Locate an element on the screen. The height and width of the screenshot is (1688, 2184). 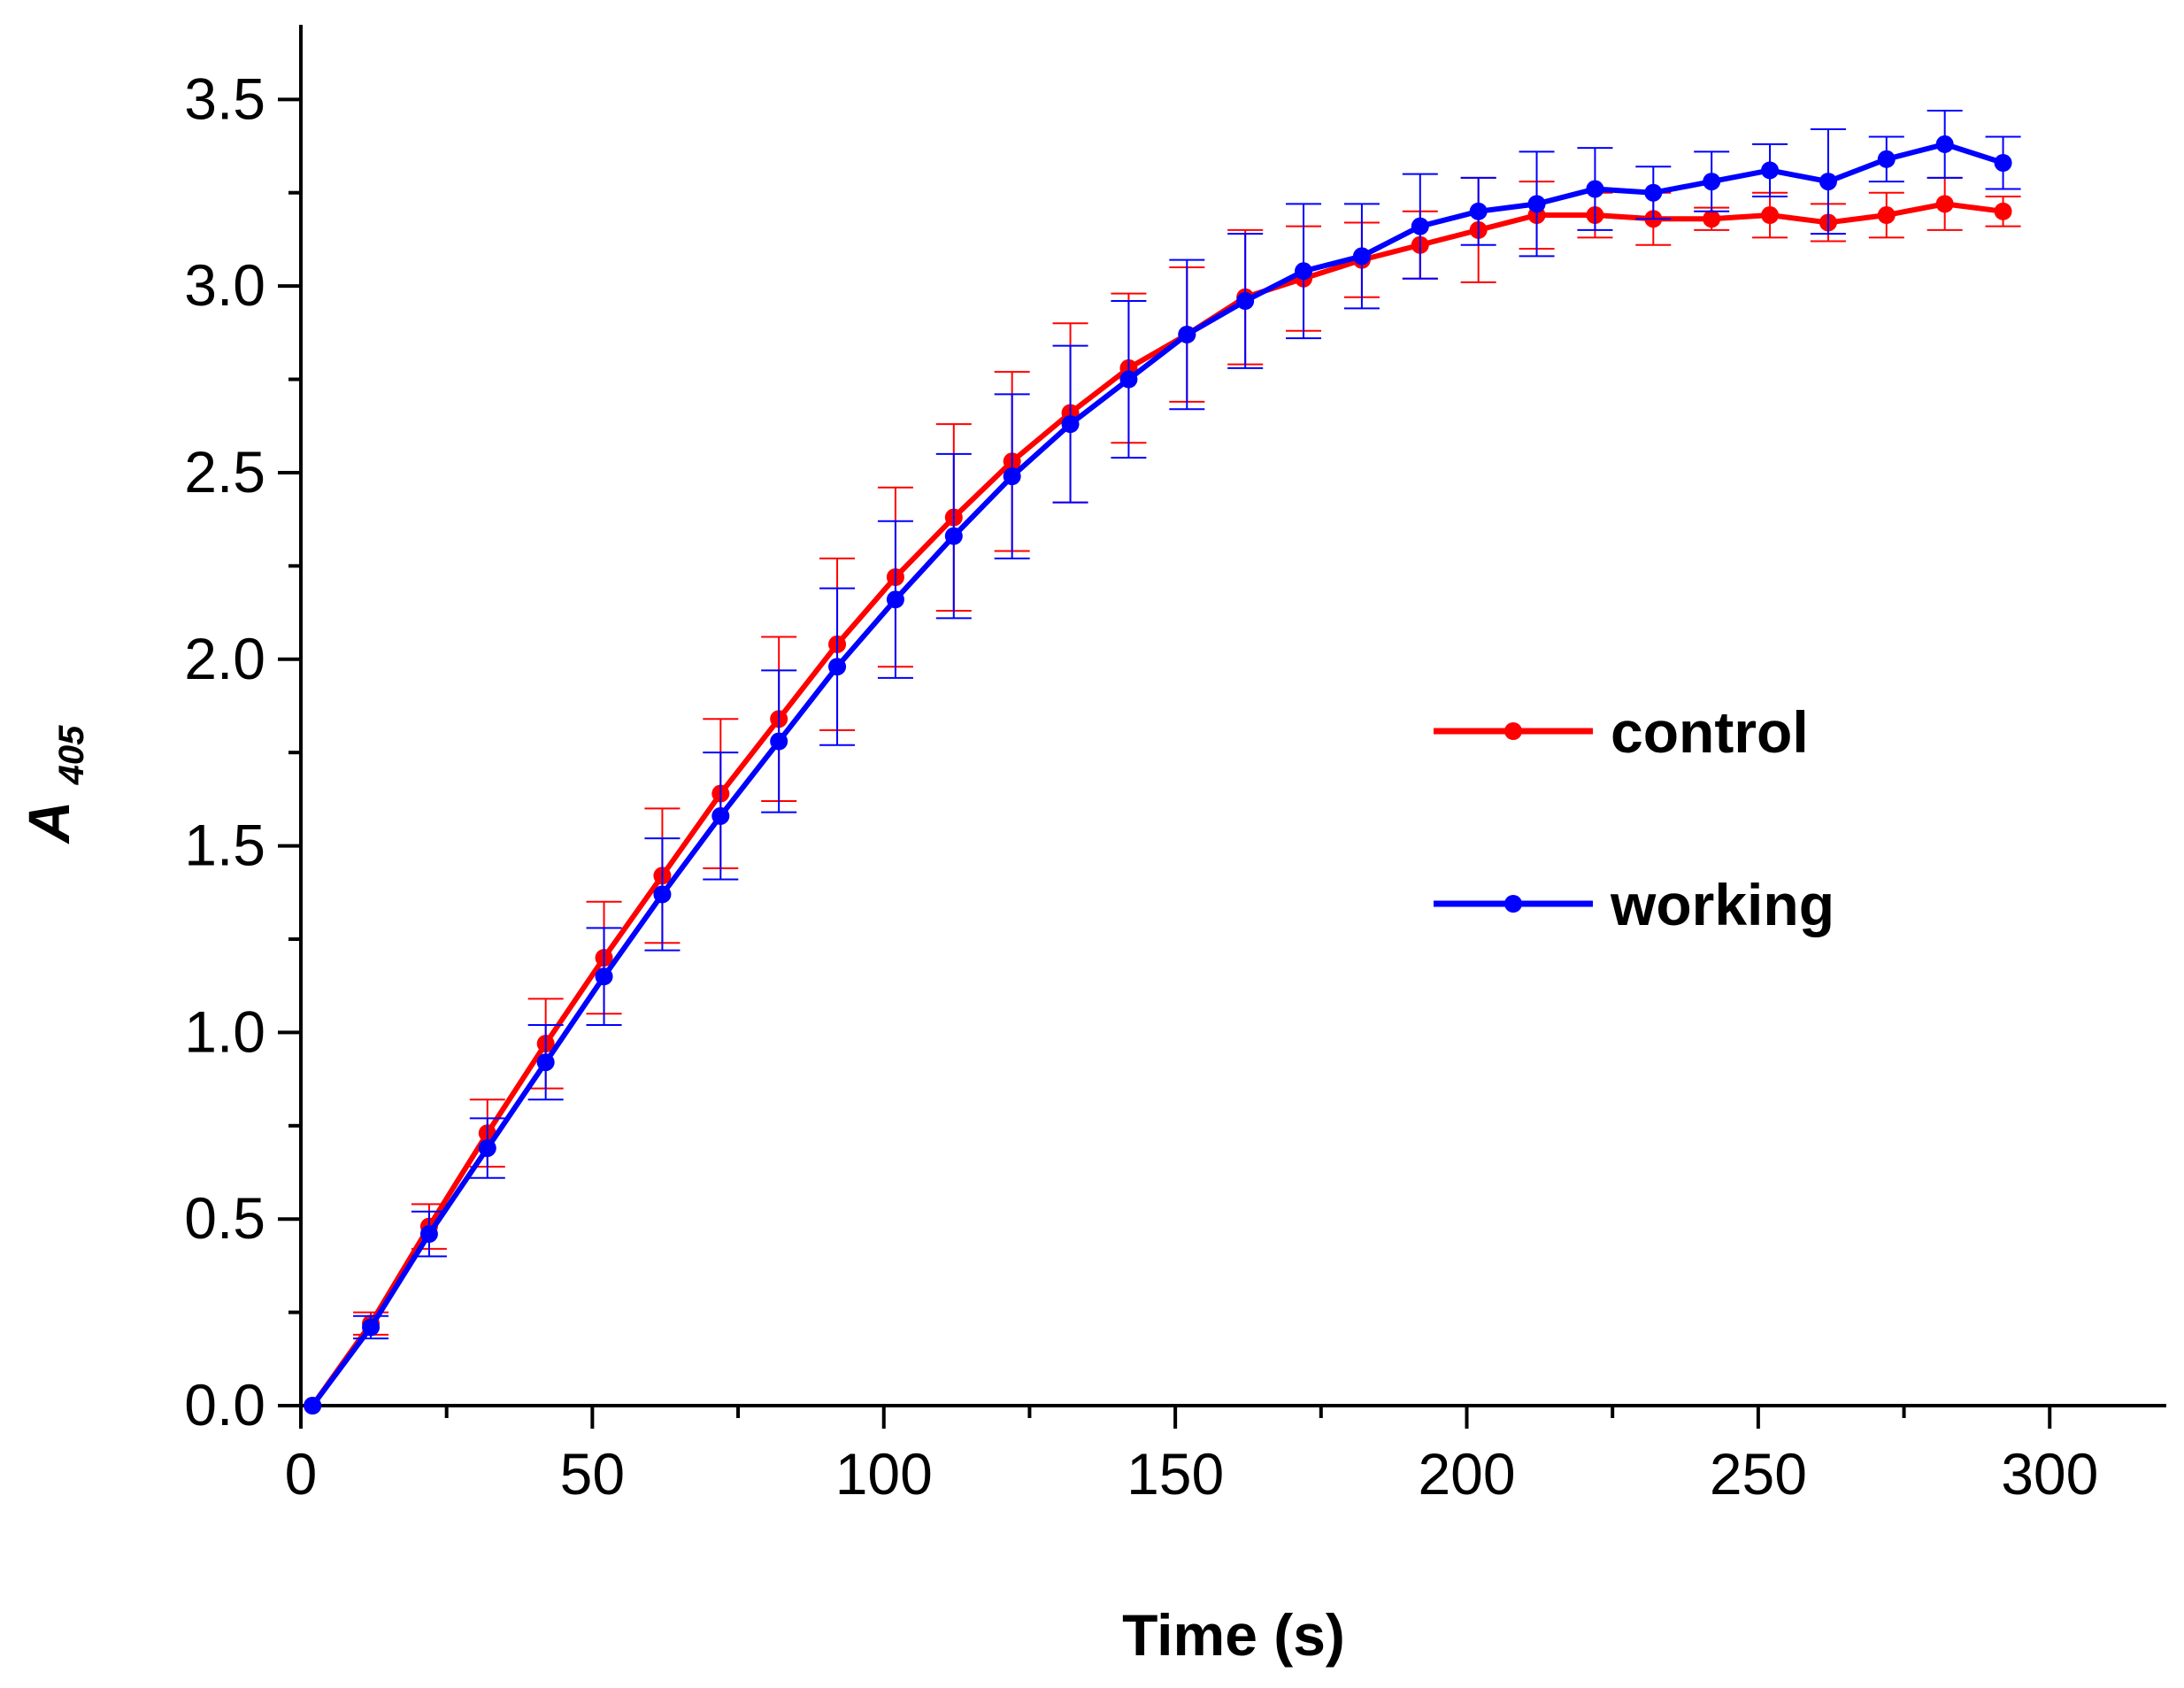
x-tick-label: 250 is located at coordinates (1758, 1474).